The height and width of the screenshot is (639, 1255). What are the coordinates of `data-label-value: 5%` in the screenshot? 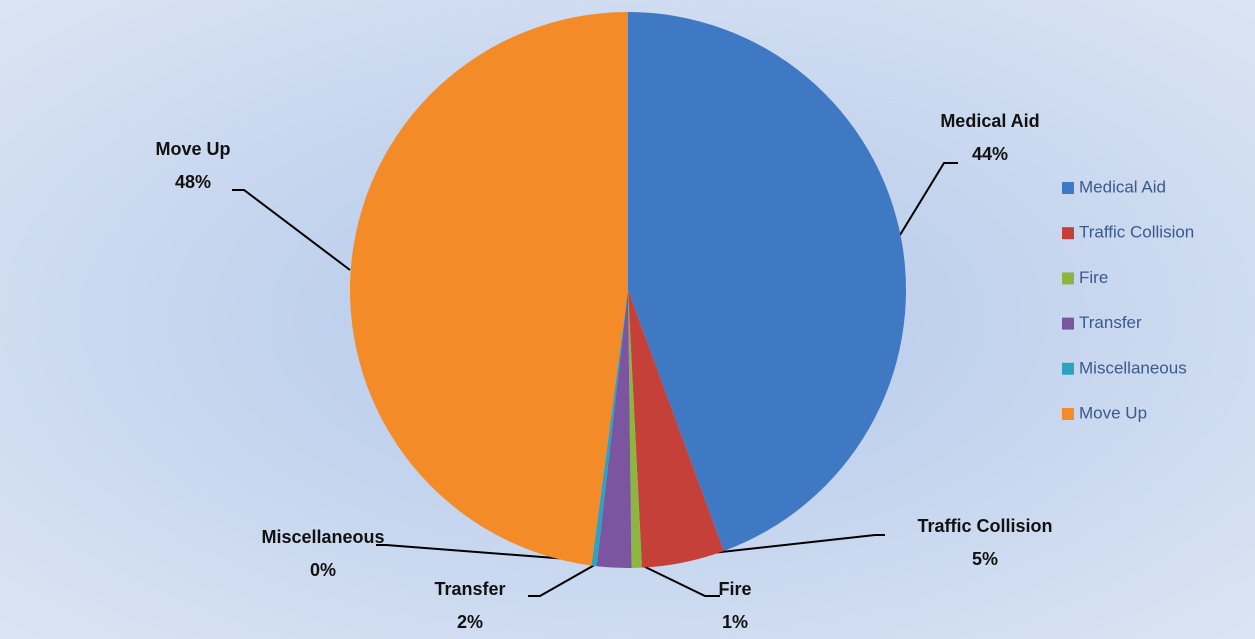 It's located at (985, 559).